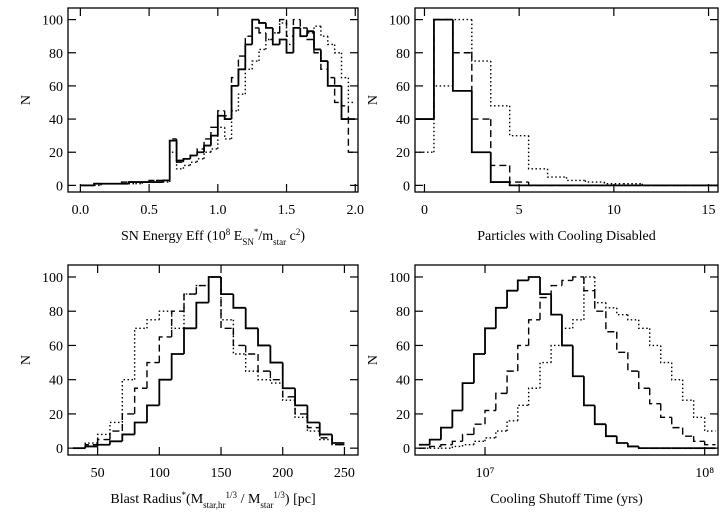 The height and width of the screenshot is (520, 727). I want to click on x-axis-label-part: /m, so click(265, 236).